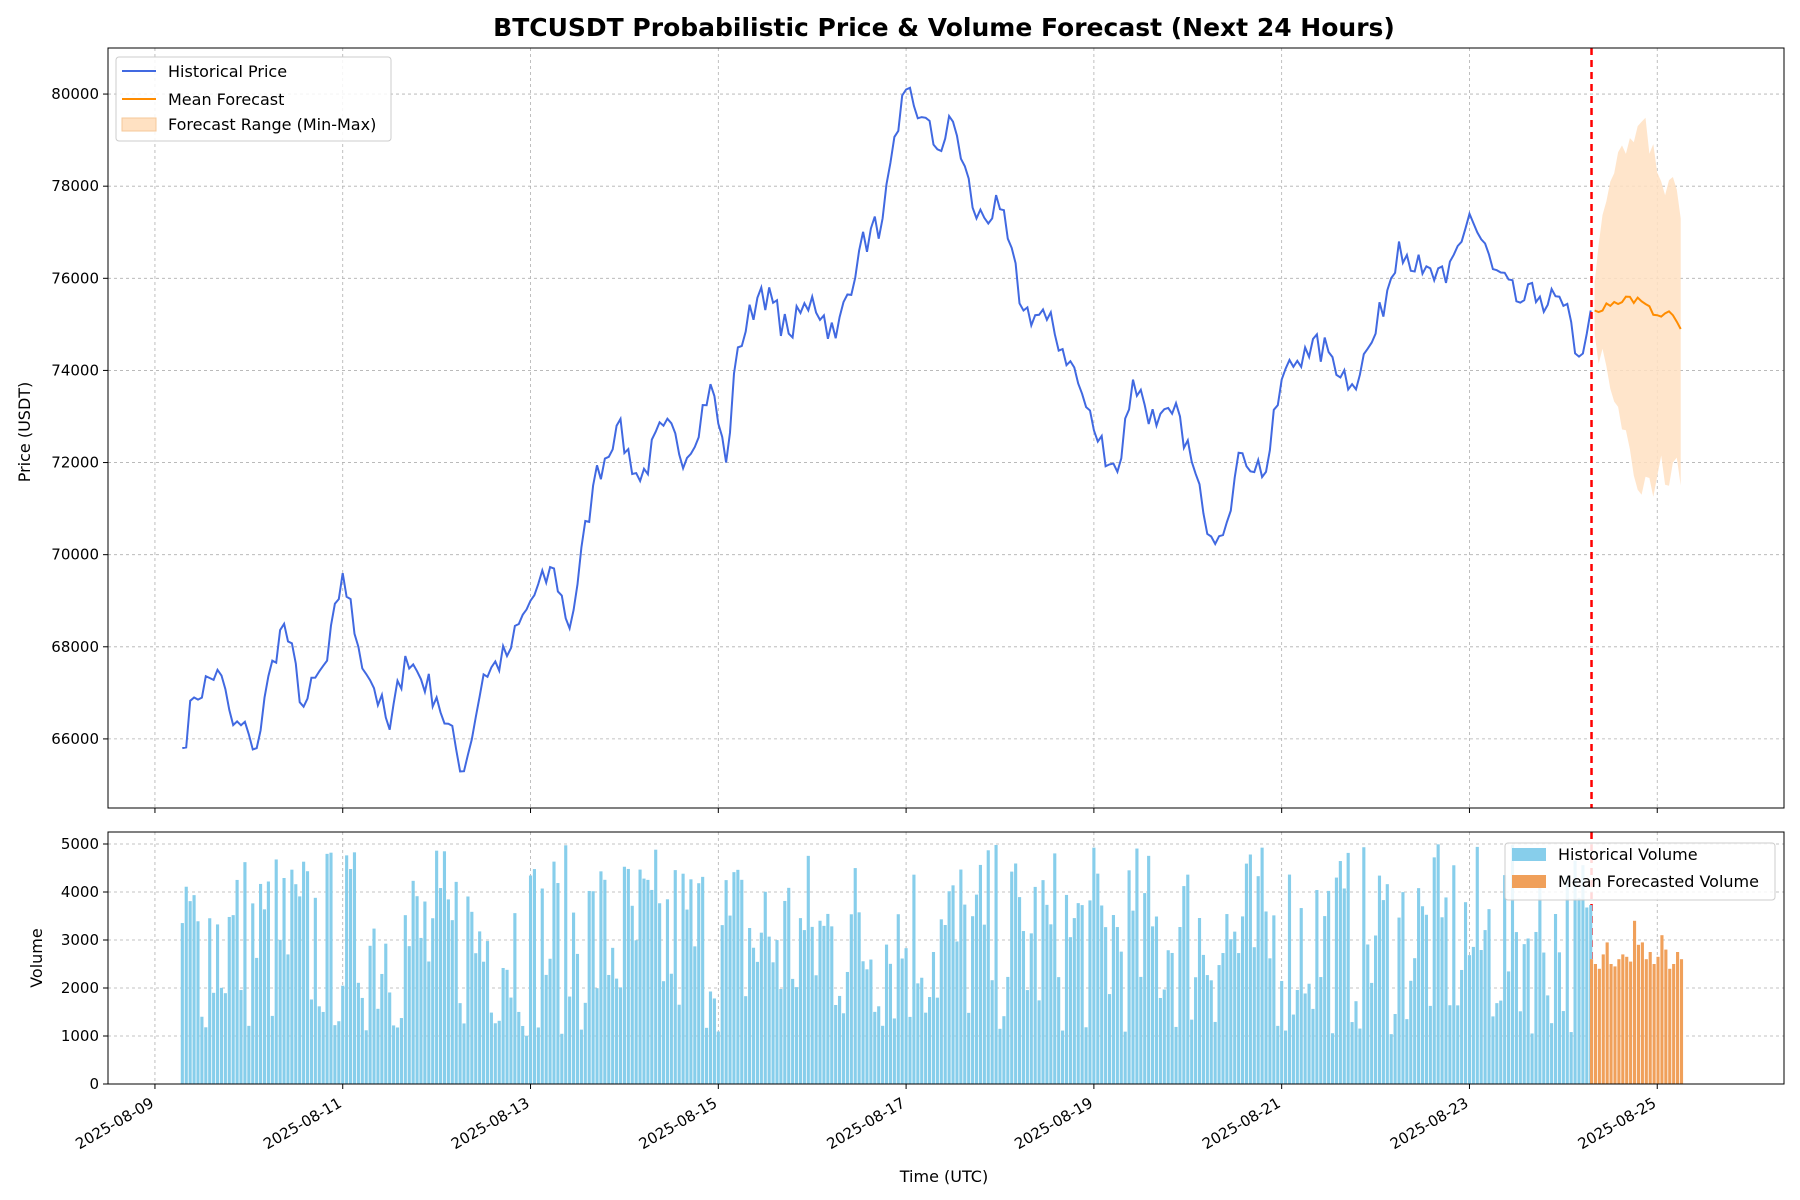 Image resolution: width=1800 pixels, height=1200 pixels. Describe the element at coordinates (272, 124) in the screenshot. I see `legend-forecast-range: Forecast Range (Min-Max)` at that location.